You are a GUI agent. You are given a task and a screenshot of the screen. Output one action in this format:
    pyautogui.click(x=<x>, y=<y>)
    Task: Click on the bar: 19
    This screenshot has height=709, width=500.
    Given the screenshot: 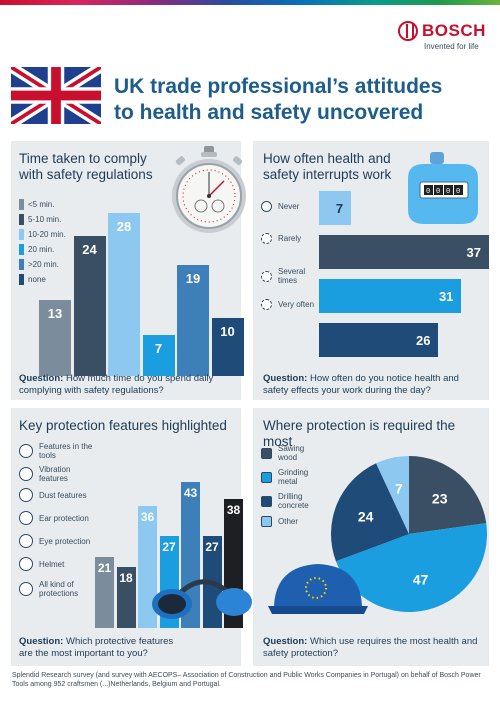 What is the action you would take?
    pyautogui.click(x=193, y=320)
    